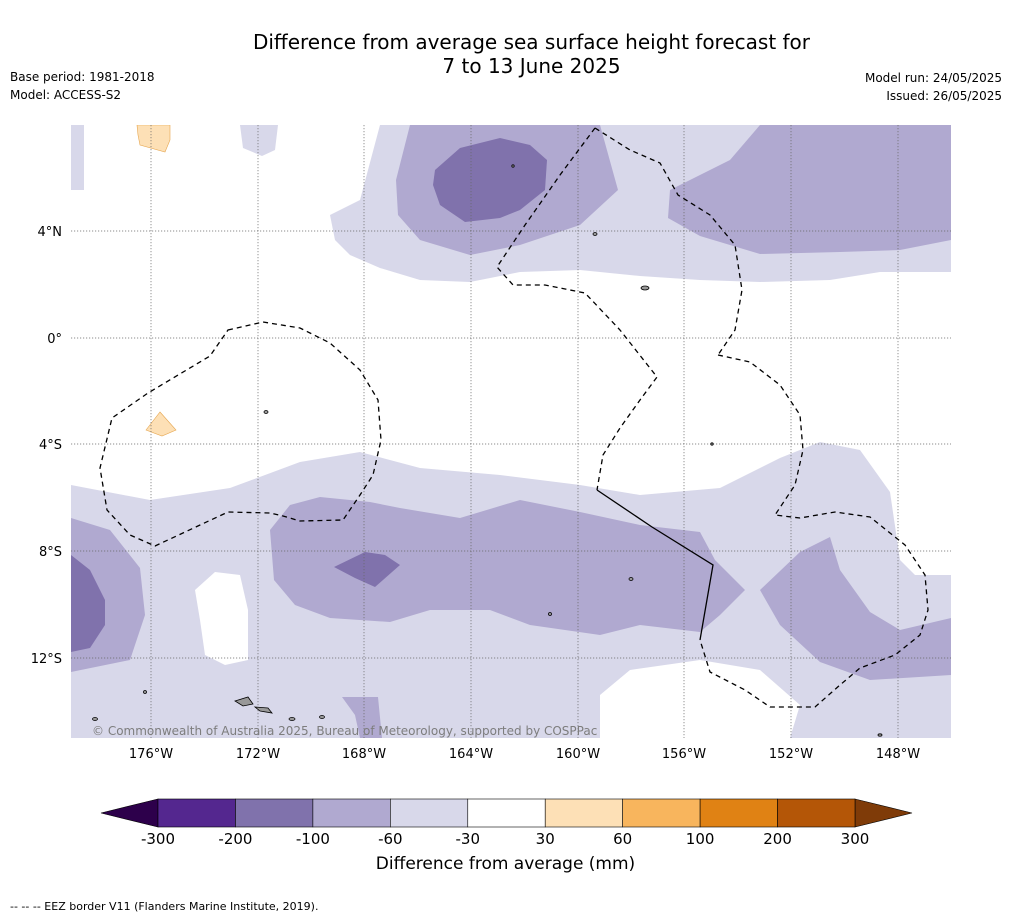 The width and height of the screenshot is (1011, 919). Describe the element at coordinates (151, 754) in the screenshot. I see `lon-label-176W: 176°W` at that location.